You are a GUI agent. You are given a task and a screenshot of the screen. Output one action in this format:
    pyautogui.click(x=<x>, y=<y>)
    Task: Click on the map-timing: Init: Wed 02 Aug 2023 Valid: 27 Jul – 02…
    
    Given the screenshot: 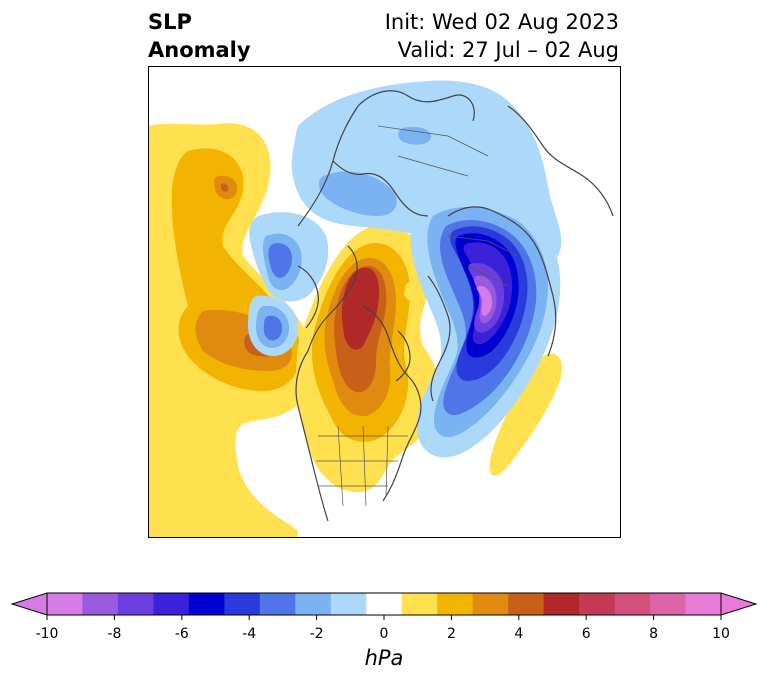 What is the action you would take?
    pyautogui.click(x=502, y=36)
    